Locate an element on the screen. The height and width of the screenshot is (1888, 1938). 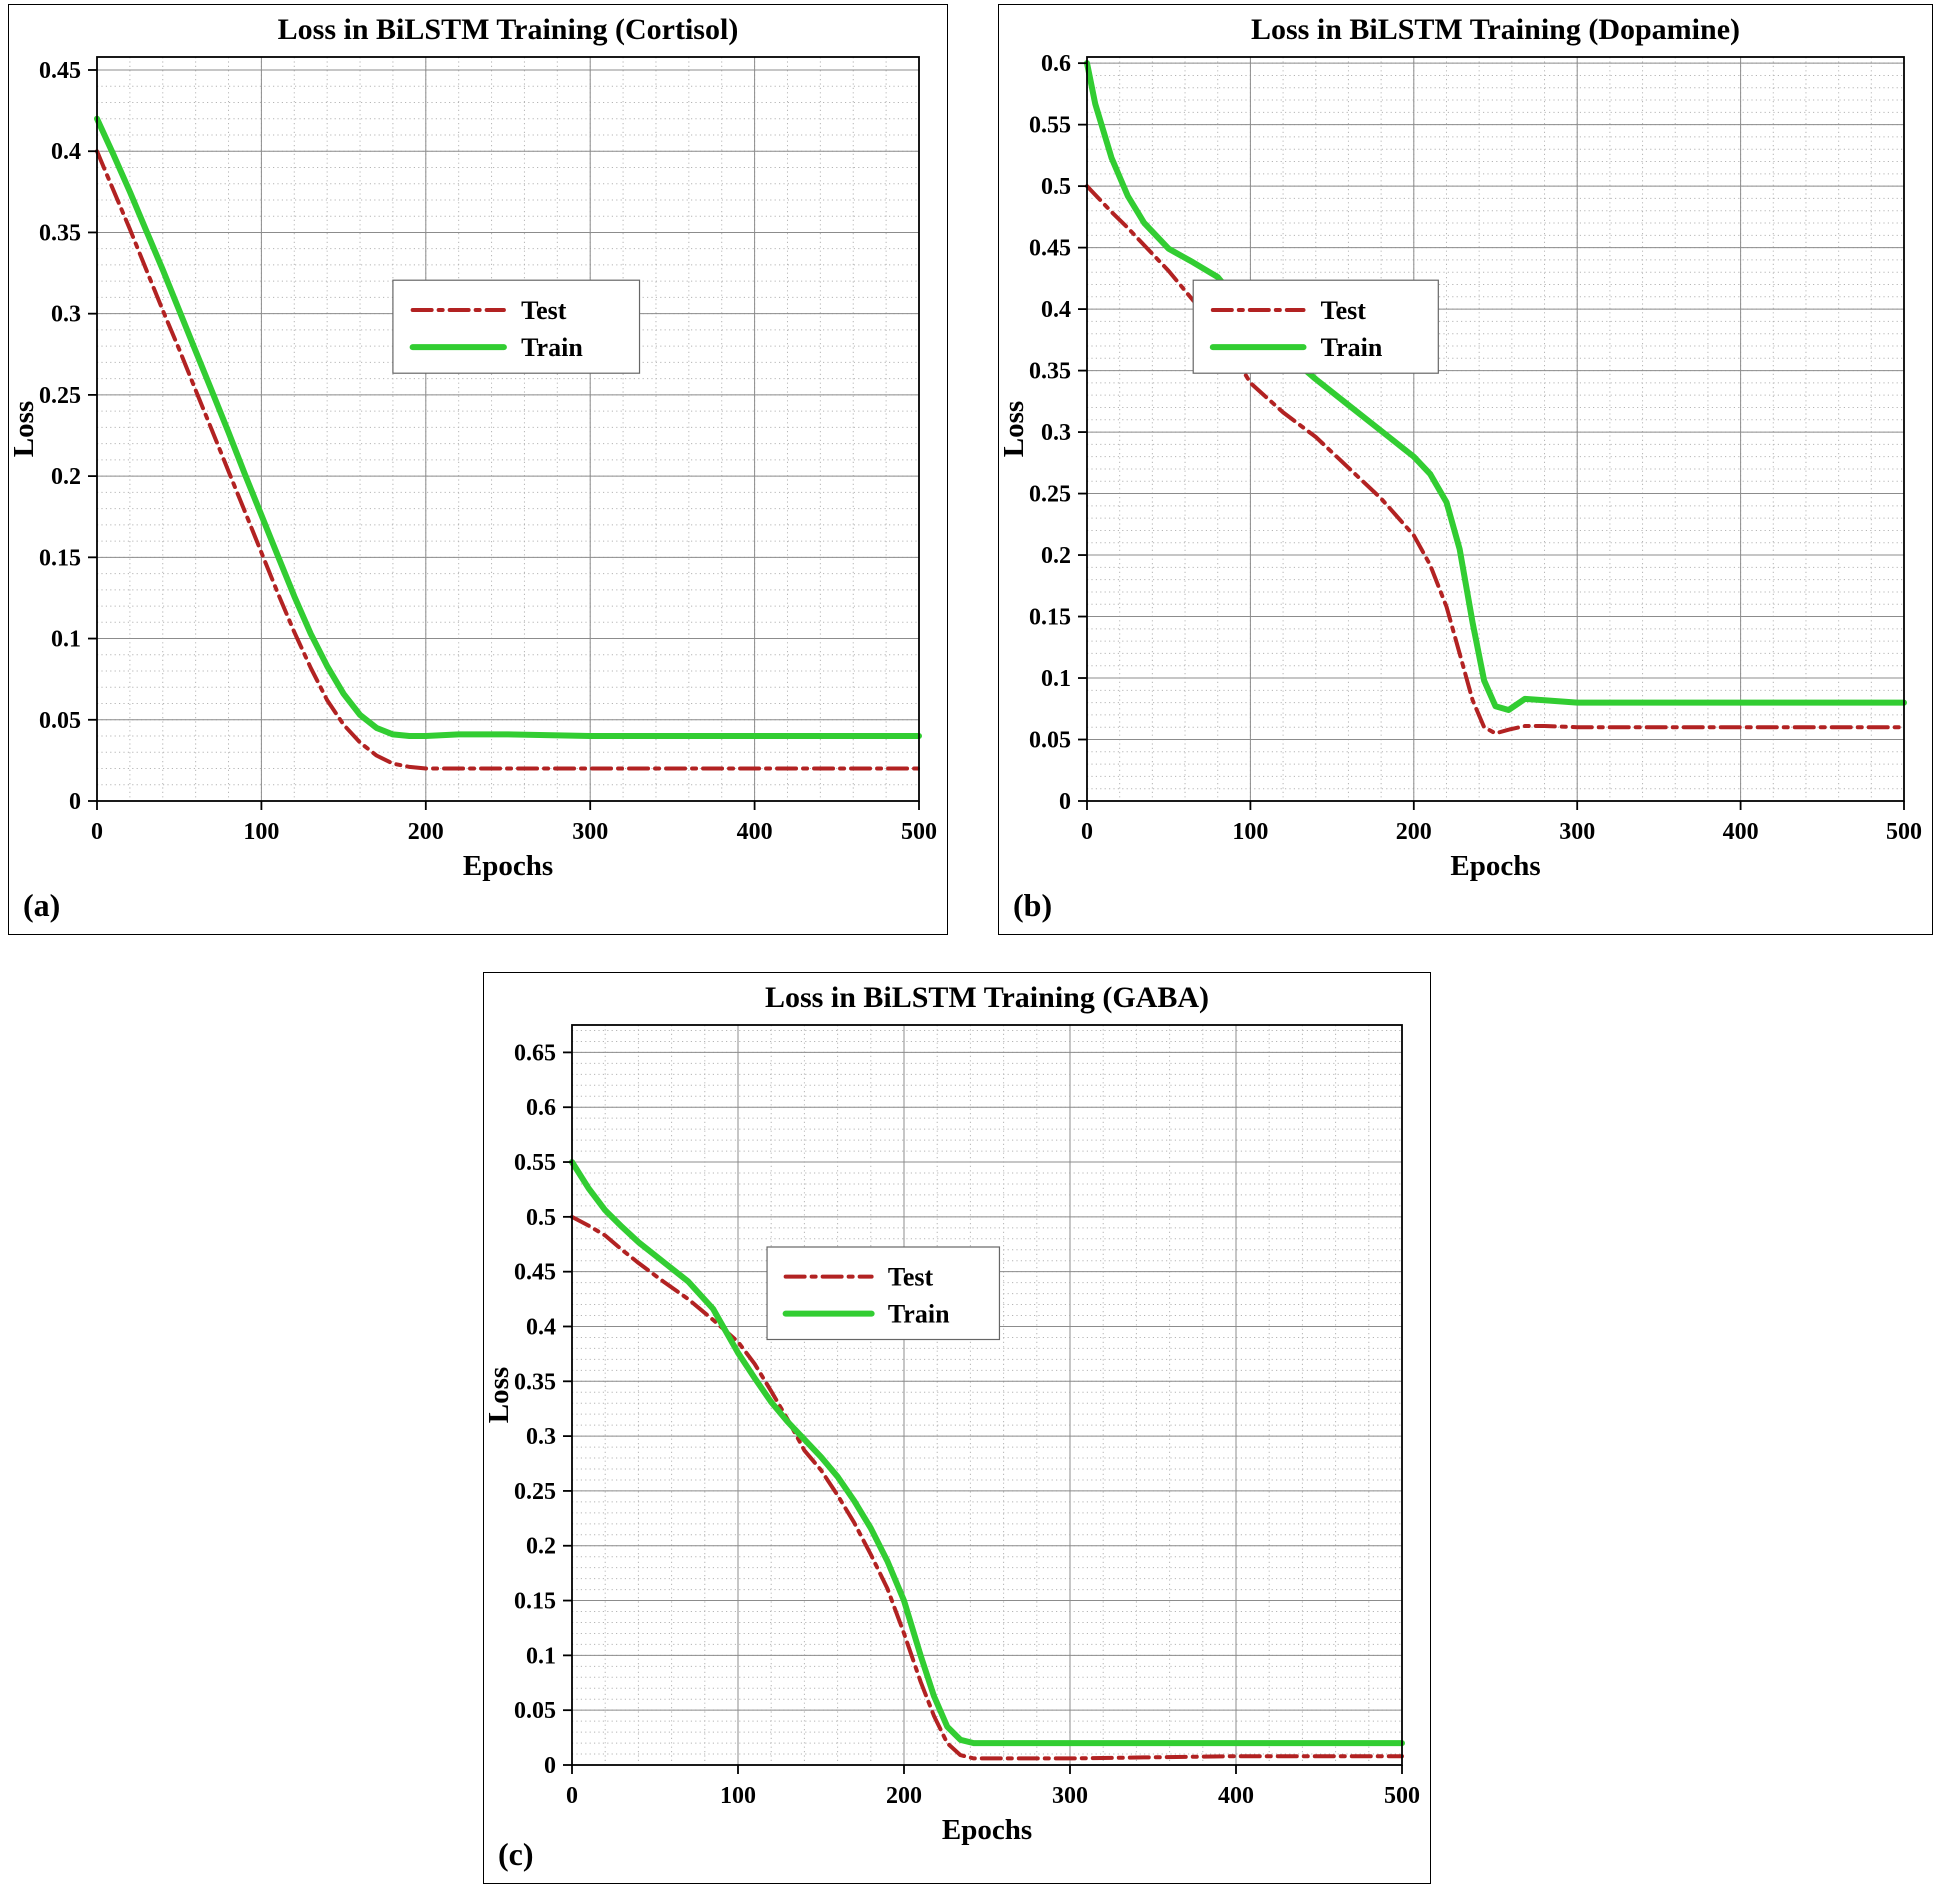
y-tick-label: 0.65 is located at coordinates (535, 1053).